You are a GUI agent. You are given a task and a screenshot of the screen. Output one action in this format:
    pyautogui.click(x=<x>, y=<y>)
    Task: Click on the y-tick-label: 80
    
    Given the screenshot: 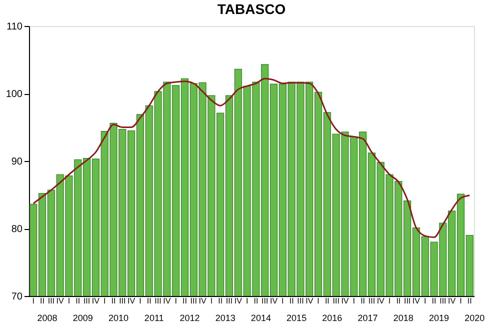 What is the action you would take?
    pyautogui.click(x=17, y=229)
    